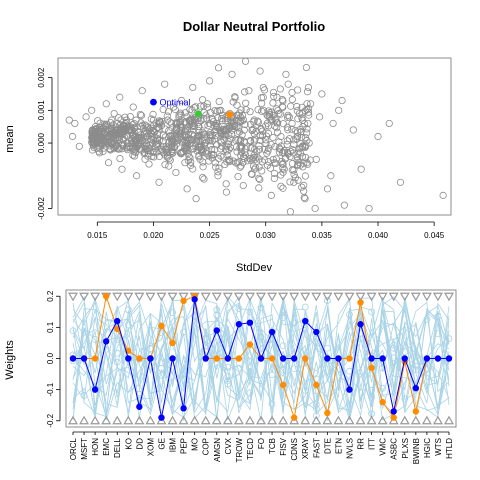 This screenshot has height=480, width=480. What do you see at coordinates (250, 449) in the screenshot?
I see `category-label: TECD` at bounding box center [250, 449].